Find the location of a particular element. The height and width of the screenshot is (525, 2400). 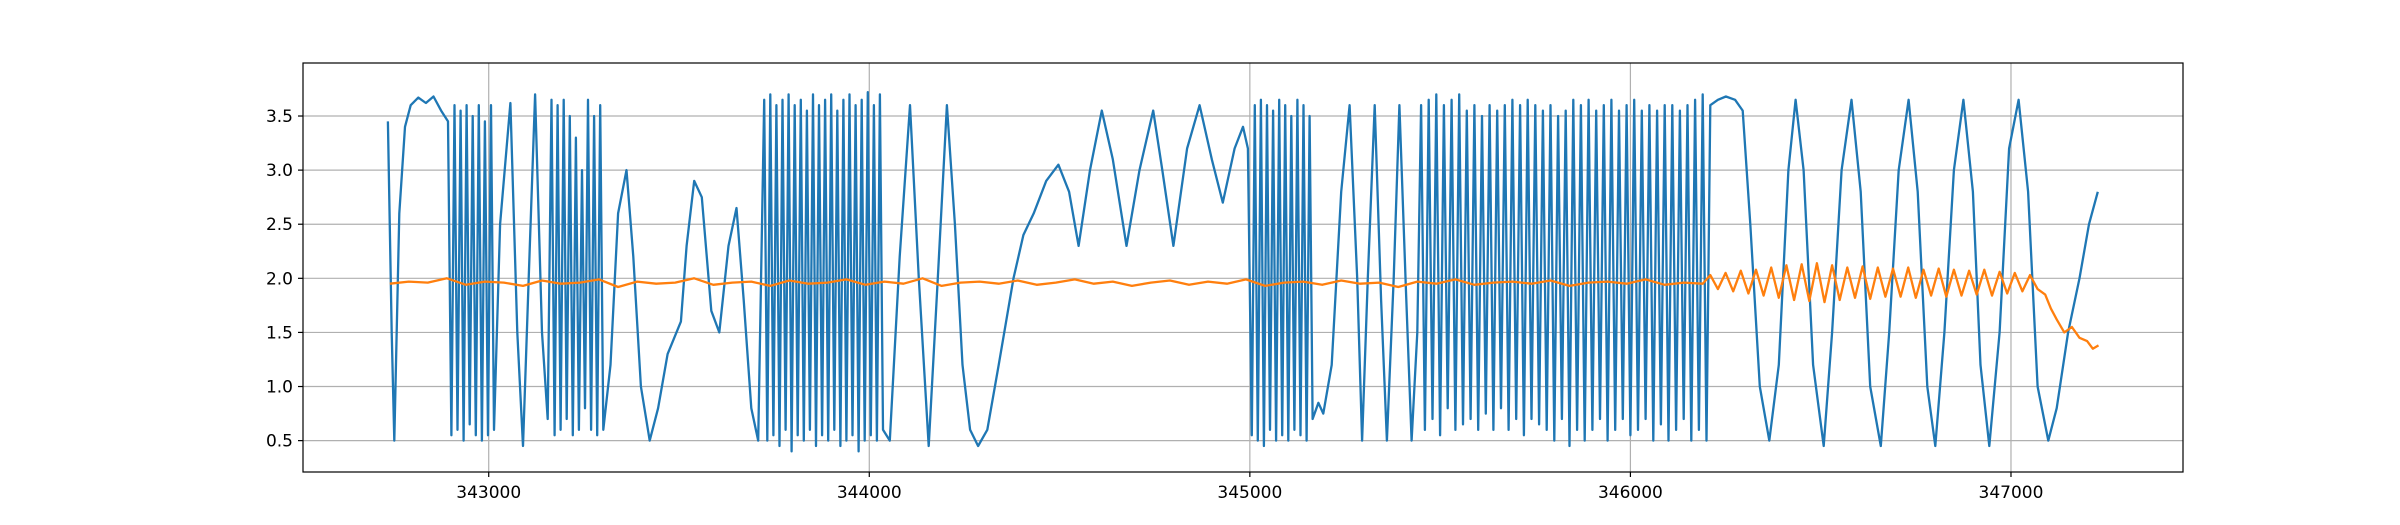

y-tick-label: 3.0 is located at coordinates (279, 171).